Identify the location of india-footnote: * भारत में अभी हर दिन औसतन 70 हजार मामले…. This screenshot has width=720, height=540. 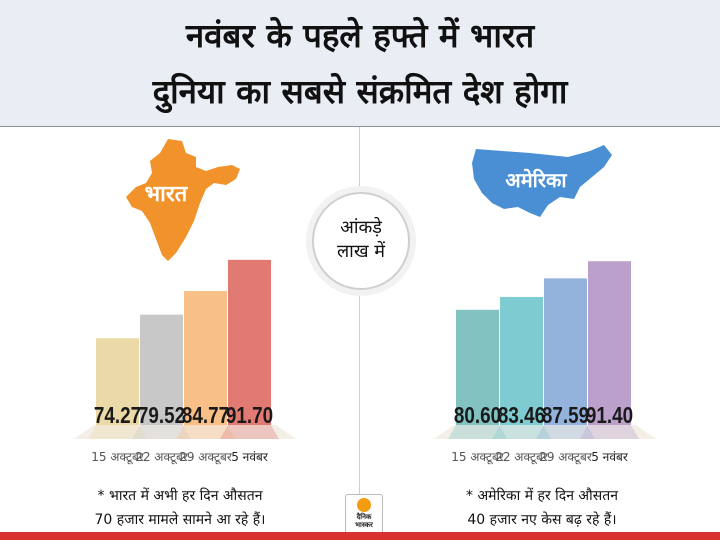
(180, 508).